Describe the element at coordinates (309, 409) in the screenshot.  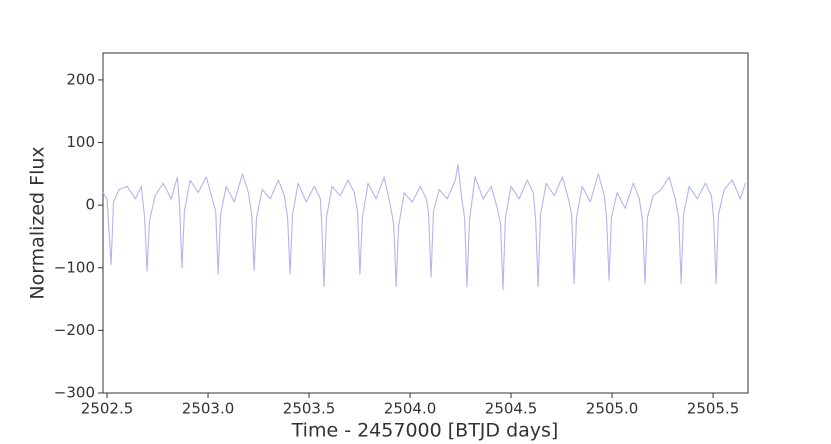
I see `x-tick-label: 2503.5` at that location.